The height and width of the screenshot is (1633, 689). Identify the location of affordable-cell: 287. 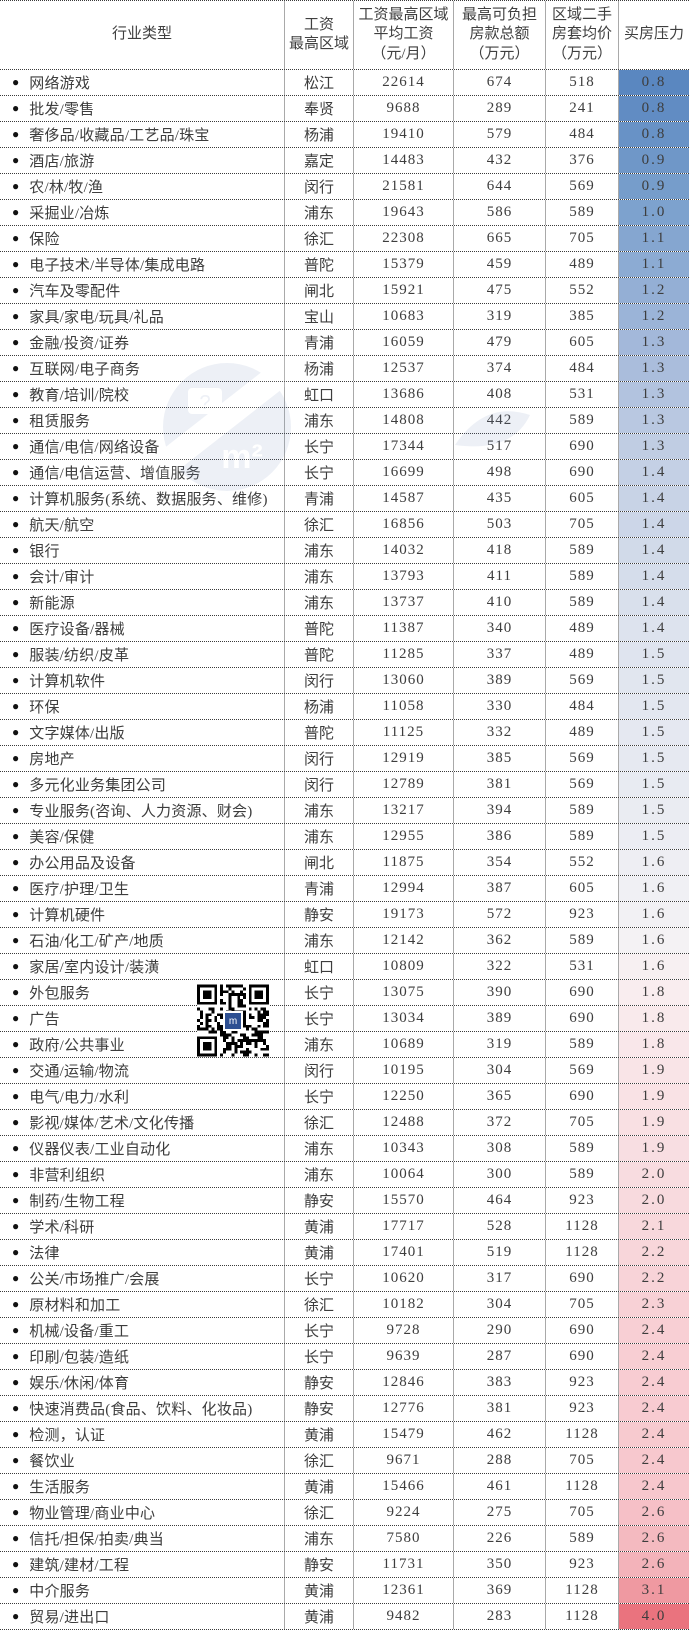
(499, 1356).